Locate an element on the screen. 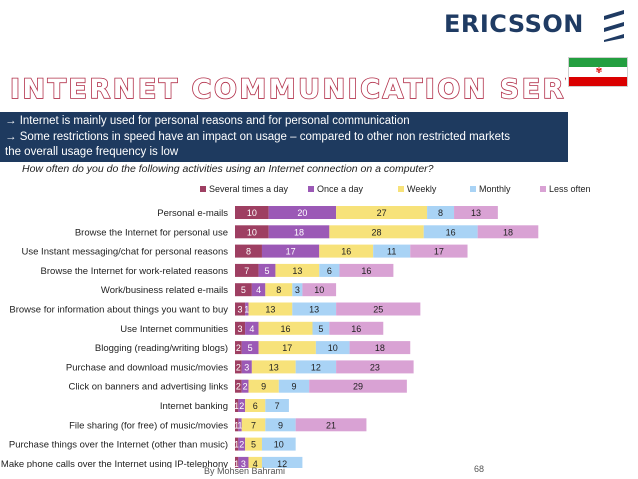 The width and height of the screenshot is (638, 479). category-label: Click on banners and advertising links is located at coordinates (149, 387).